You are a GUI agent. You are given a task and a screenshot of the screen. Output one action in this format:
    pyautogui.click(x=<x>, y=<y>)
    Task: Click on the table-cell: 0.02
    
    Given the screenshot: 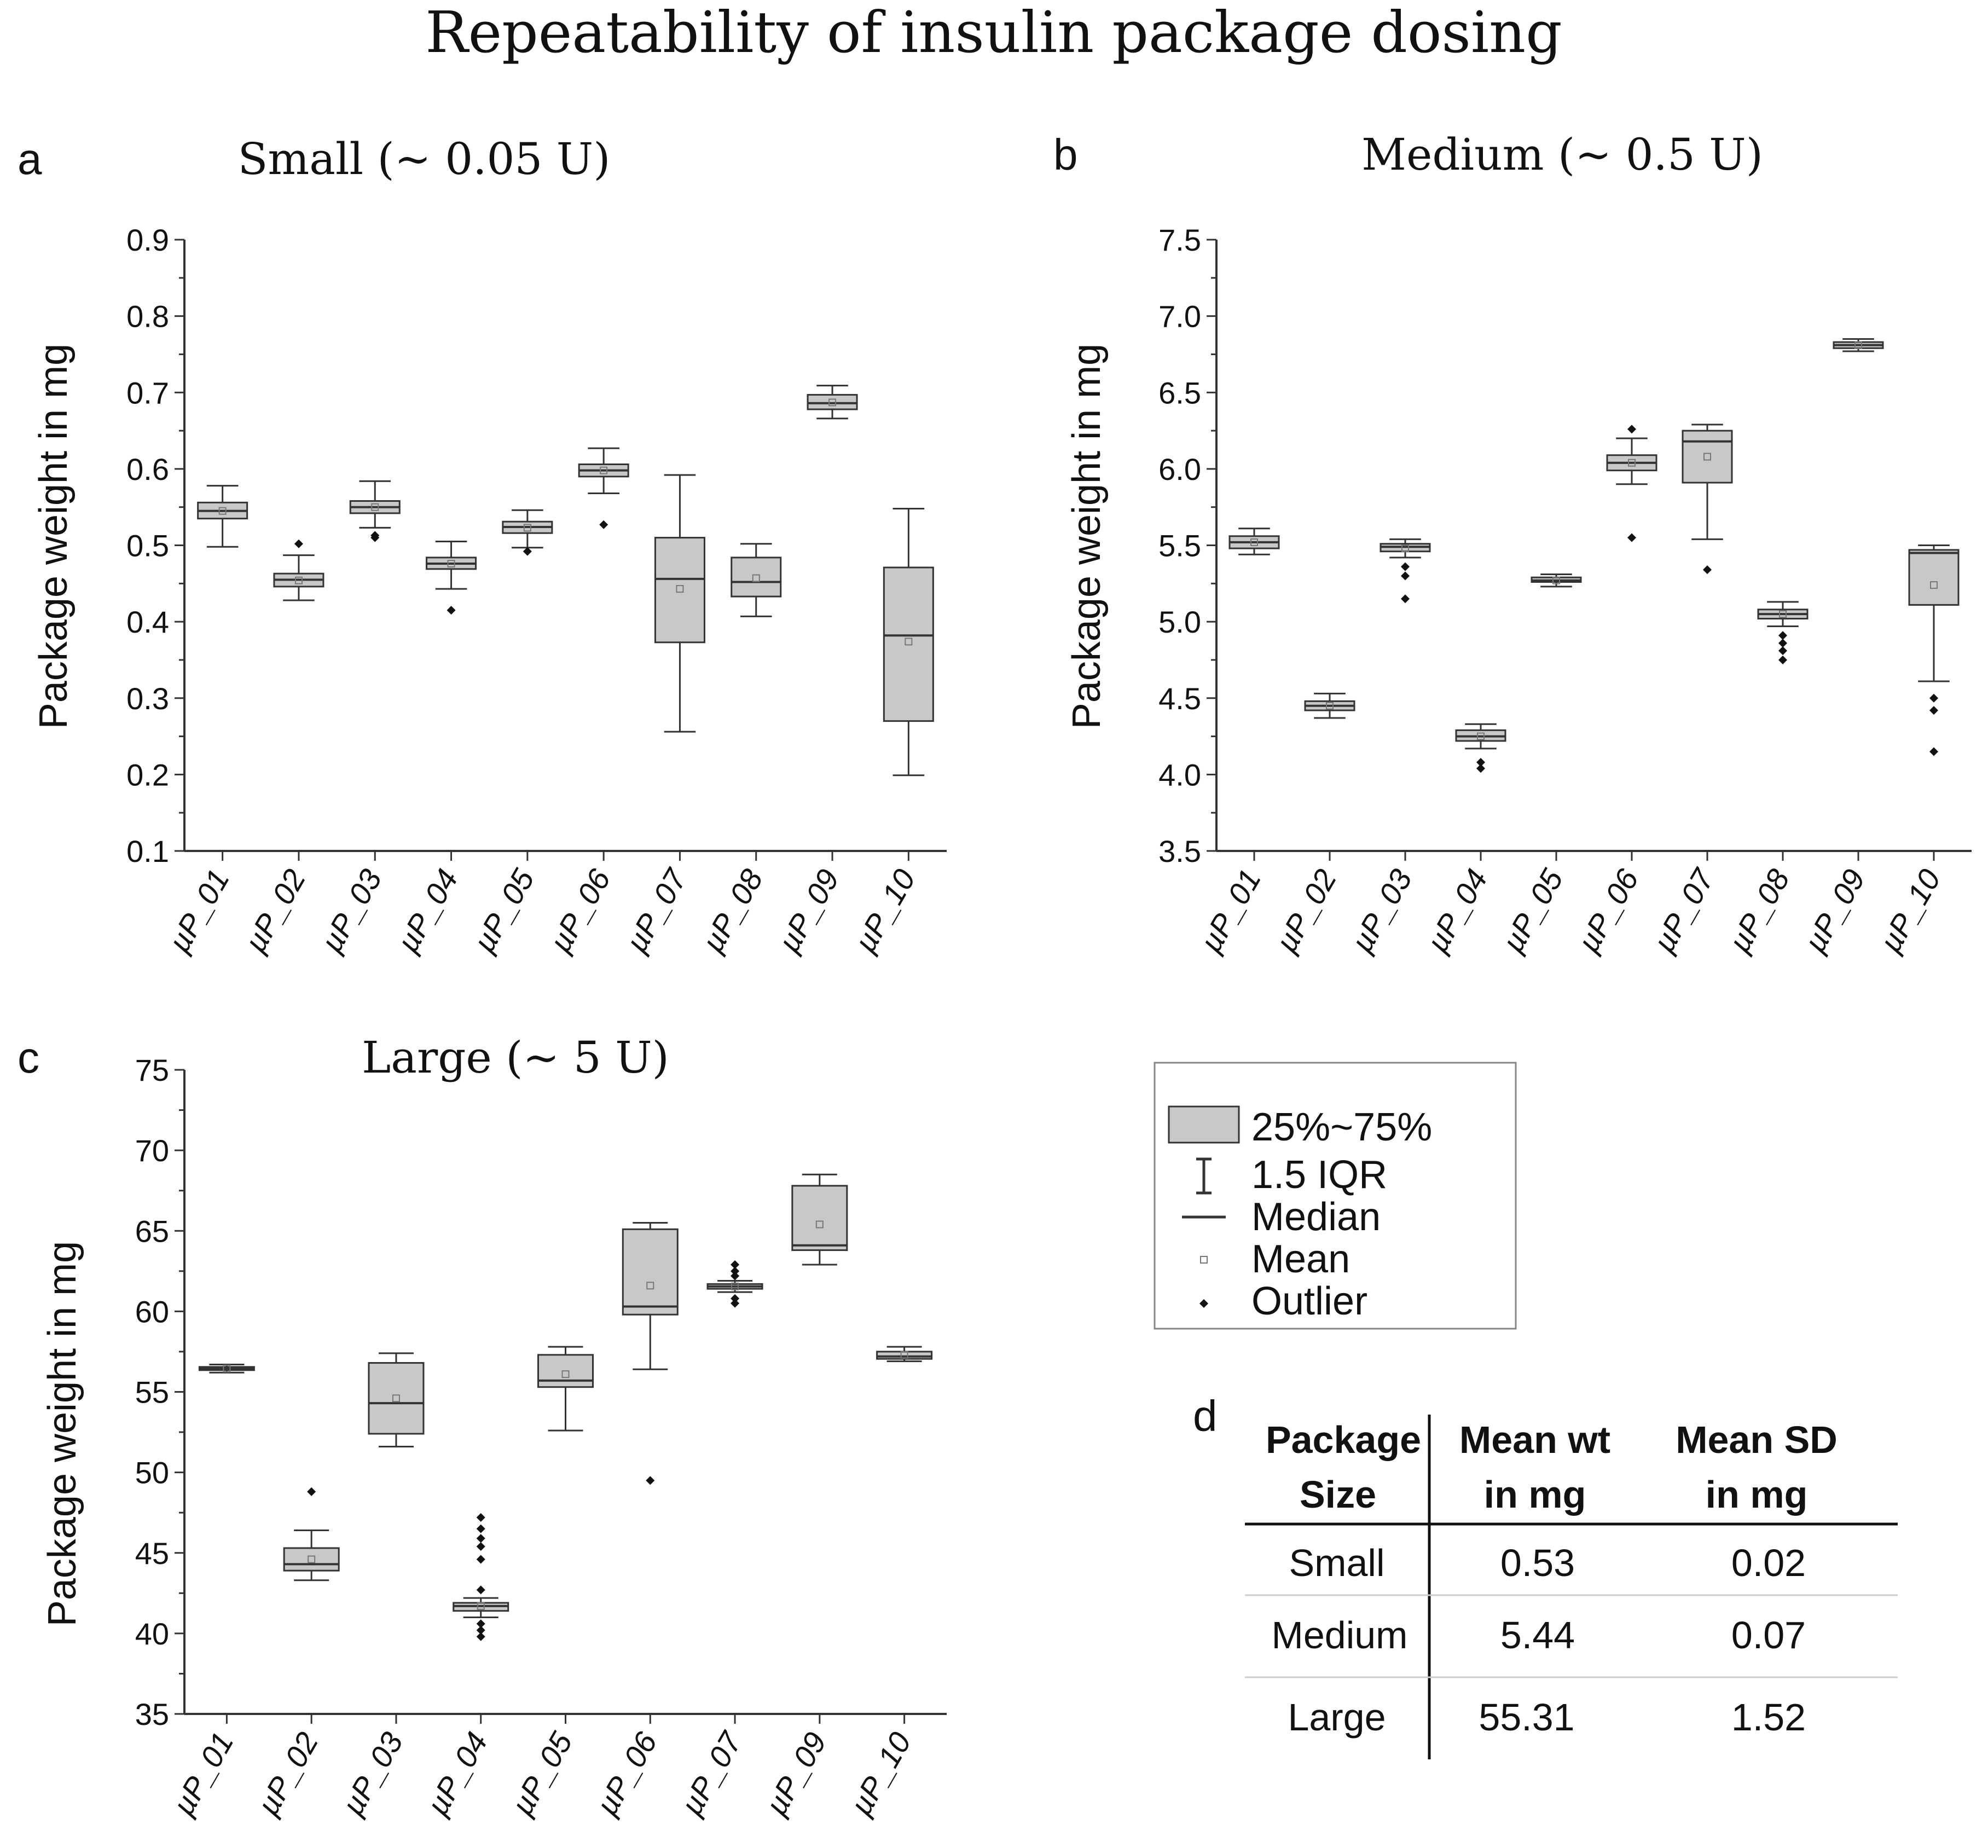 What is the action you would take?
    pyautogui.click(x=1768, y=1563)
    